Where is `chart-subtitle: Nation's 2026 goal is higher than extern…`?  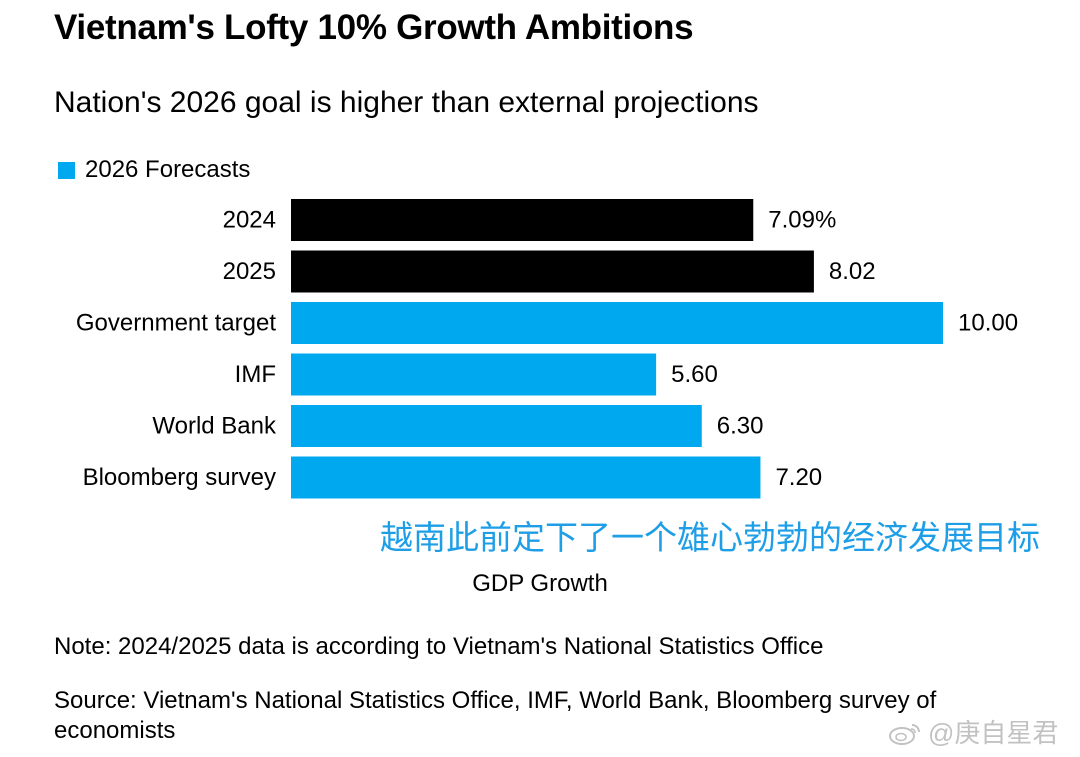
chart-subtitle: Nation's 2026 goal is higher than extern… is located at coordinates (406, 102).